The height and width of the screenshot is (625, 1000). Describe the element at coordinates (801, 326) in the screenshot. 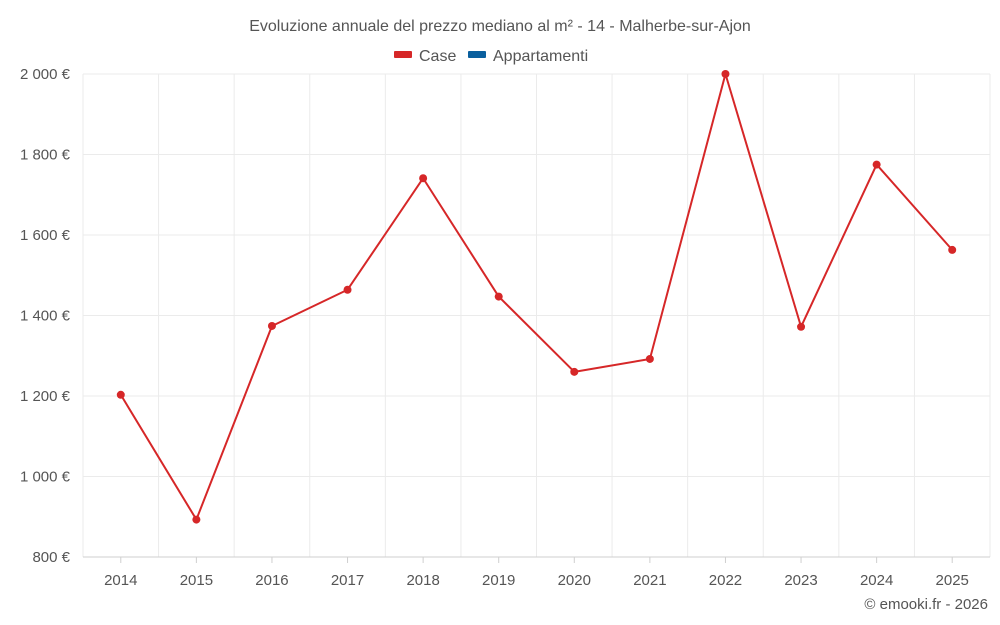

I see `data-point-case-2023` at that location.